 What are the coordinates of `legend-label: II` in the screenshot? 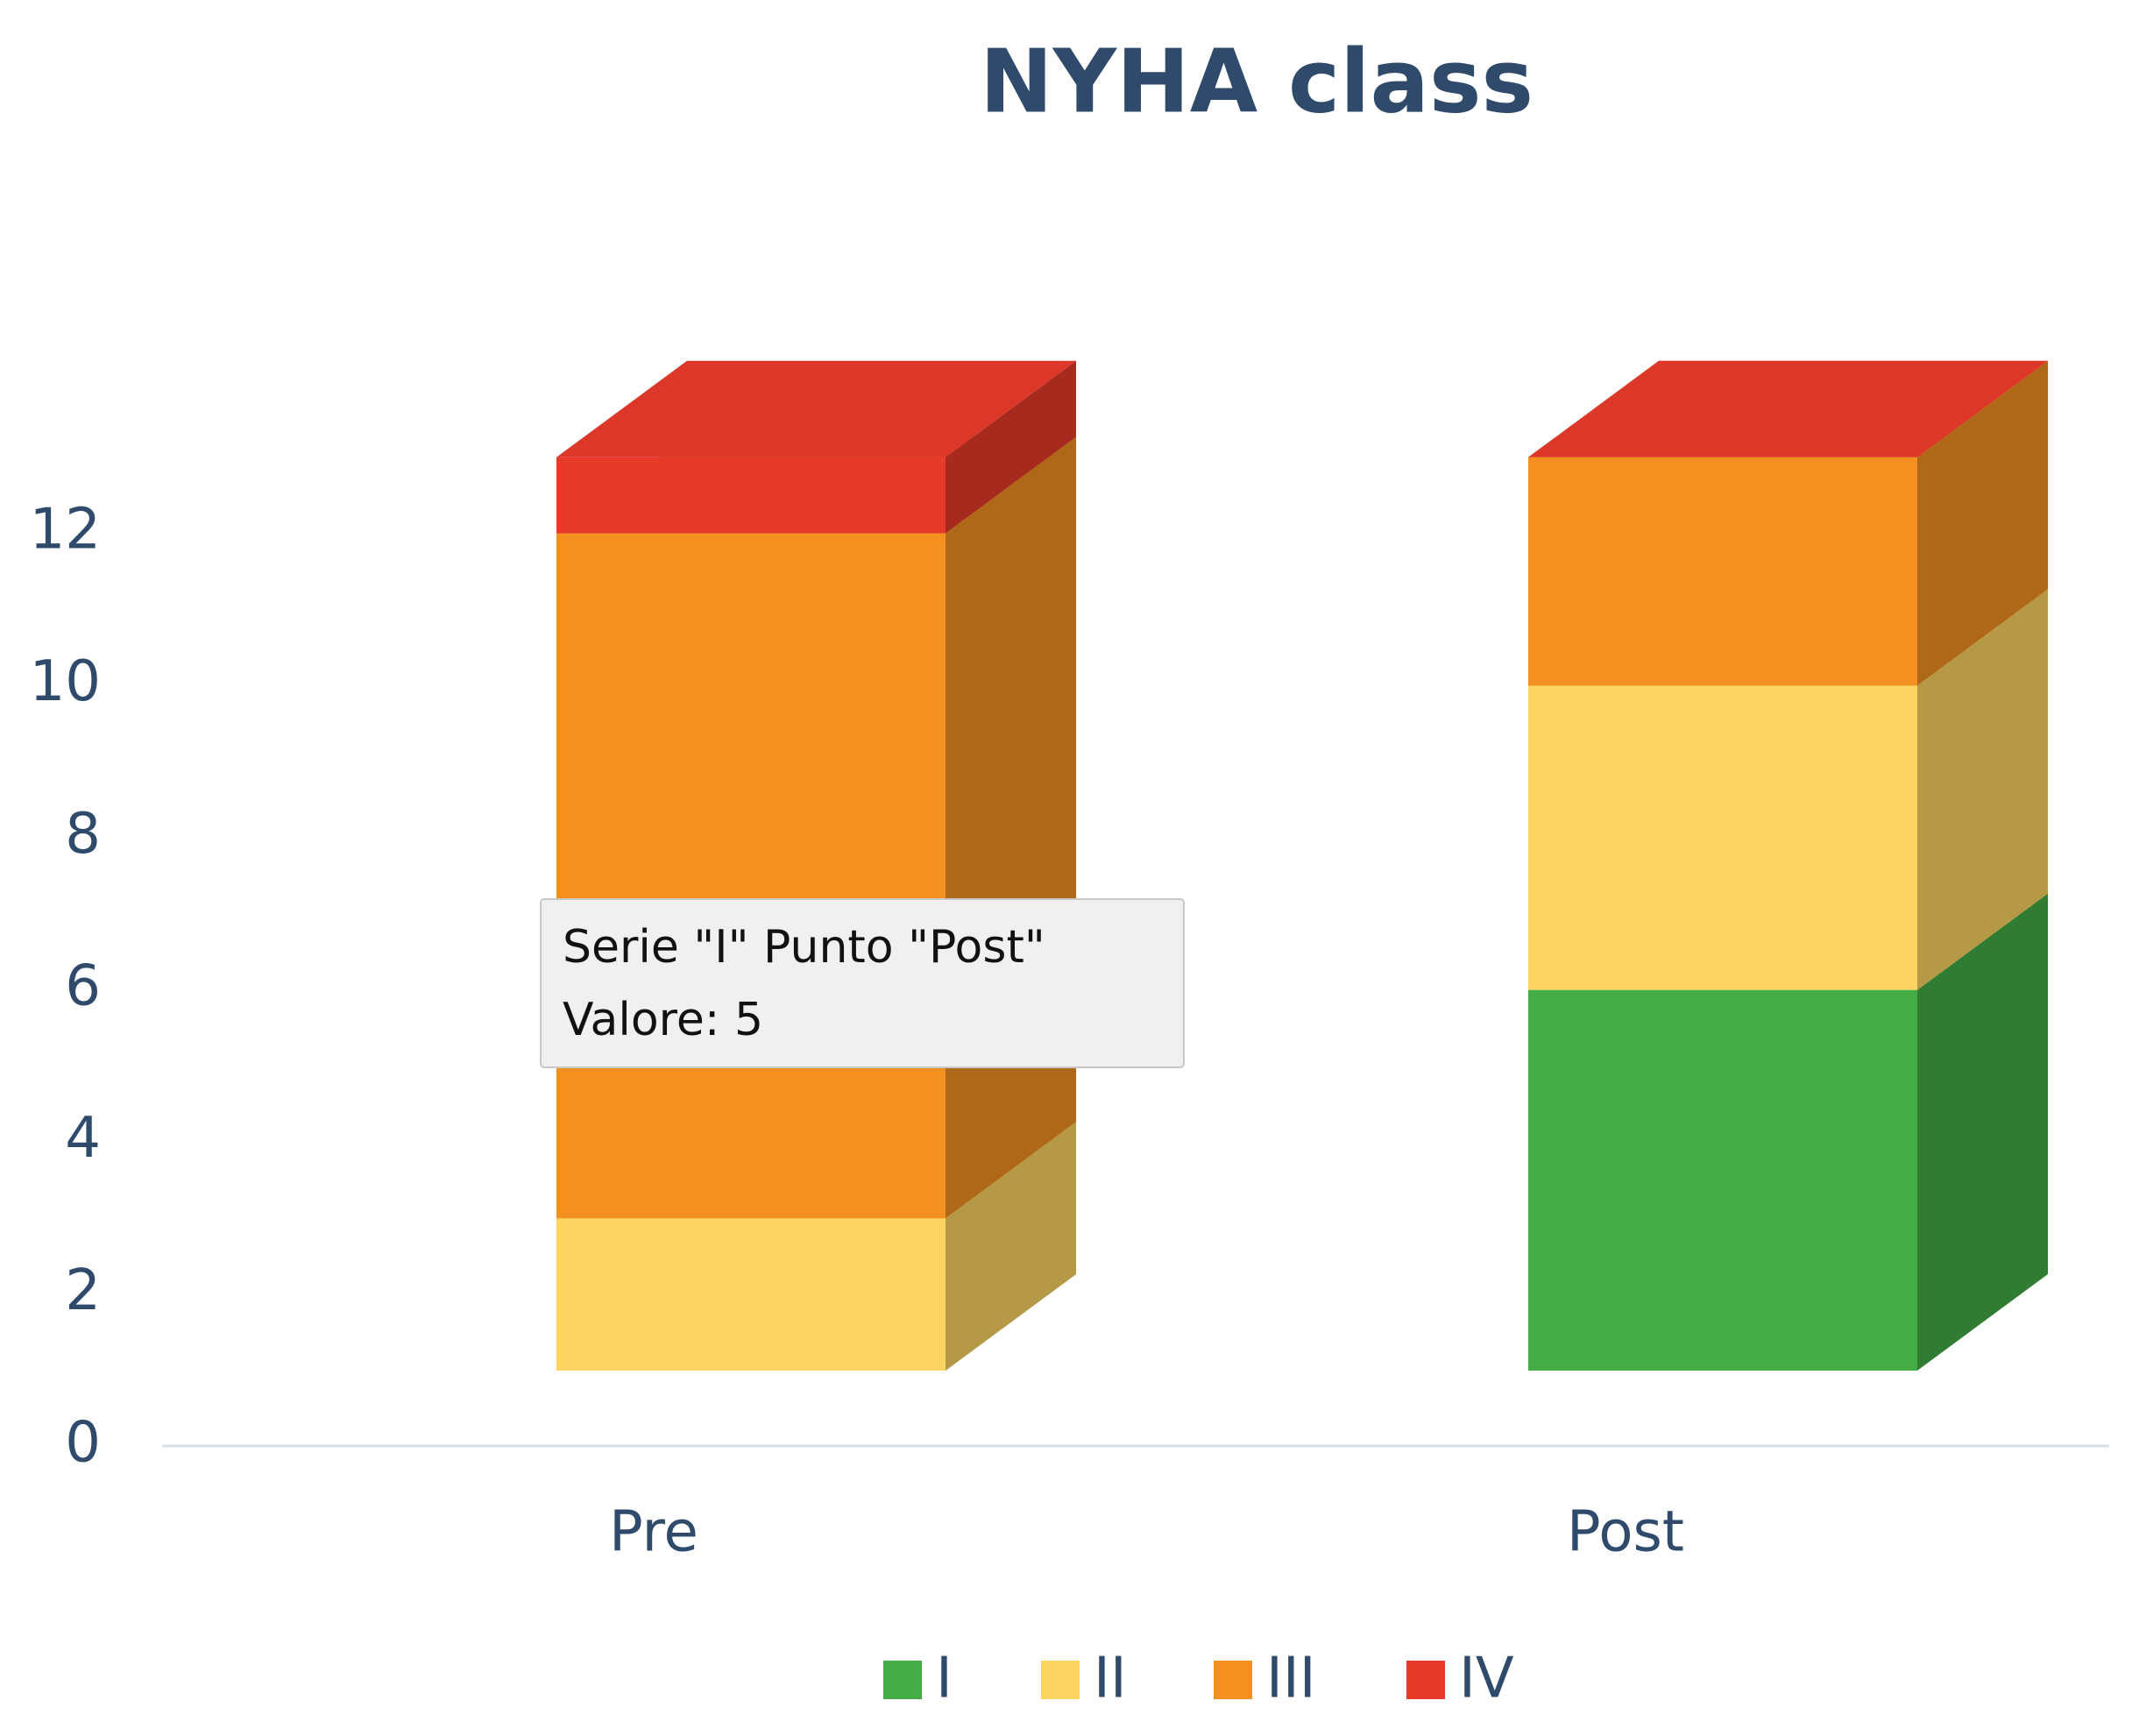 It's located at (1110, 1679).